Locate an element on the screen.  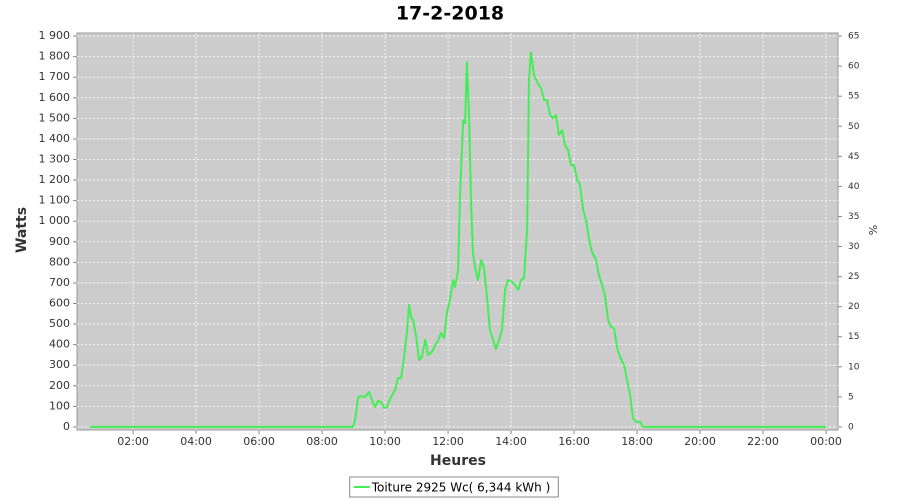
x-tick-label: 00:00 is located at coordinates (826, 441).